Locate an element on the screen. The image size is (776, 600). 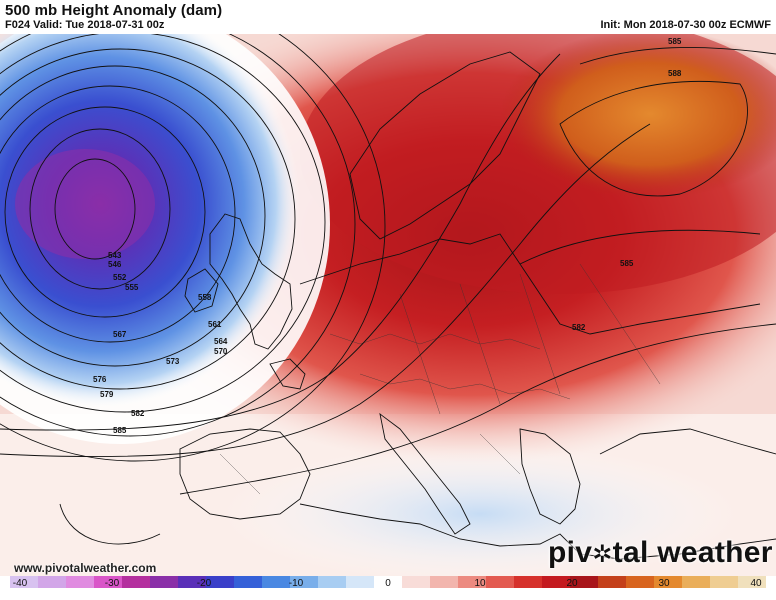
colorbar is located at coordinates (388, 582).